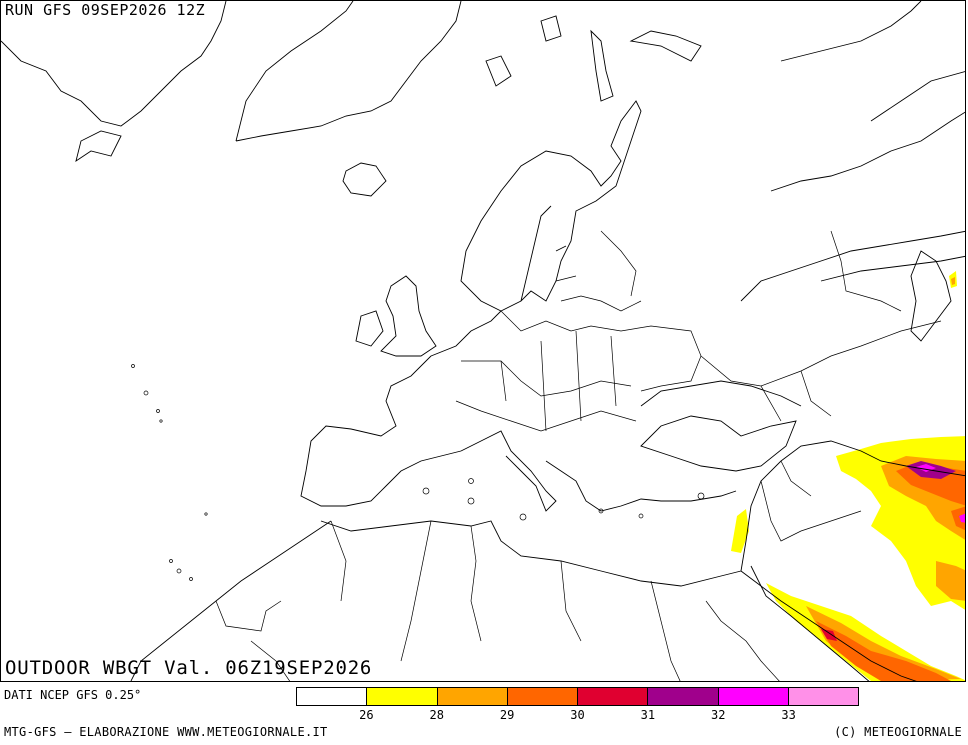 Image resolution: width=968 pixels, height=745 pixels. Describe the element at coordinates (788, 715) in the screenshot. I see `legend-tick-label: 33` at that location.